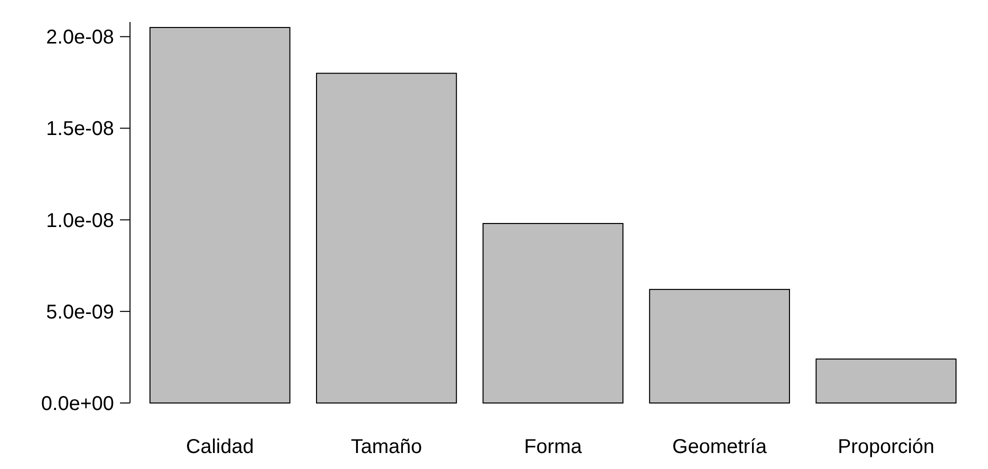  What do you see at coordinates (77, 404) in the screenshot?
I see `y-tick-label: 0.0e+00` at bounding box center [77, 404].